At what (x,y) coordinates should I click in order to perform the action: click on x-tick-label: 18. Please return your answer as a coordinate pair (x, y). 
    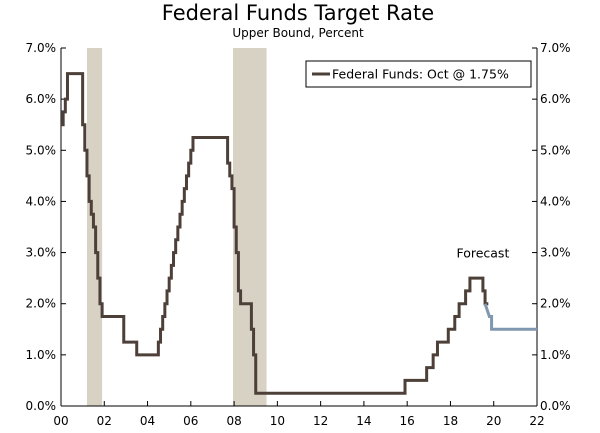
    Looking at the image, I should click on (450, 421).